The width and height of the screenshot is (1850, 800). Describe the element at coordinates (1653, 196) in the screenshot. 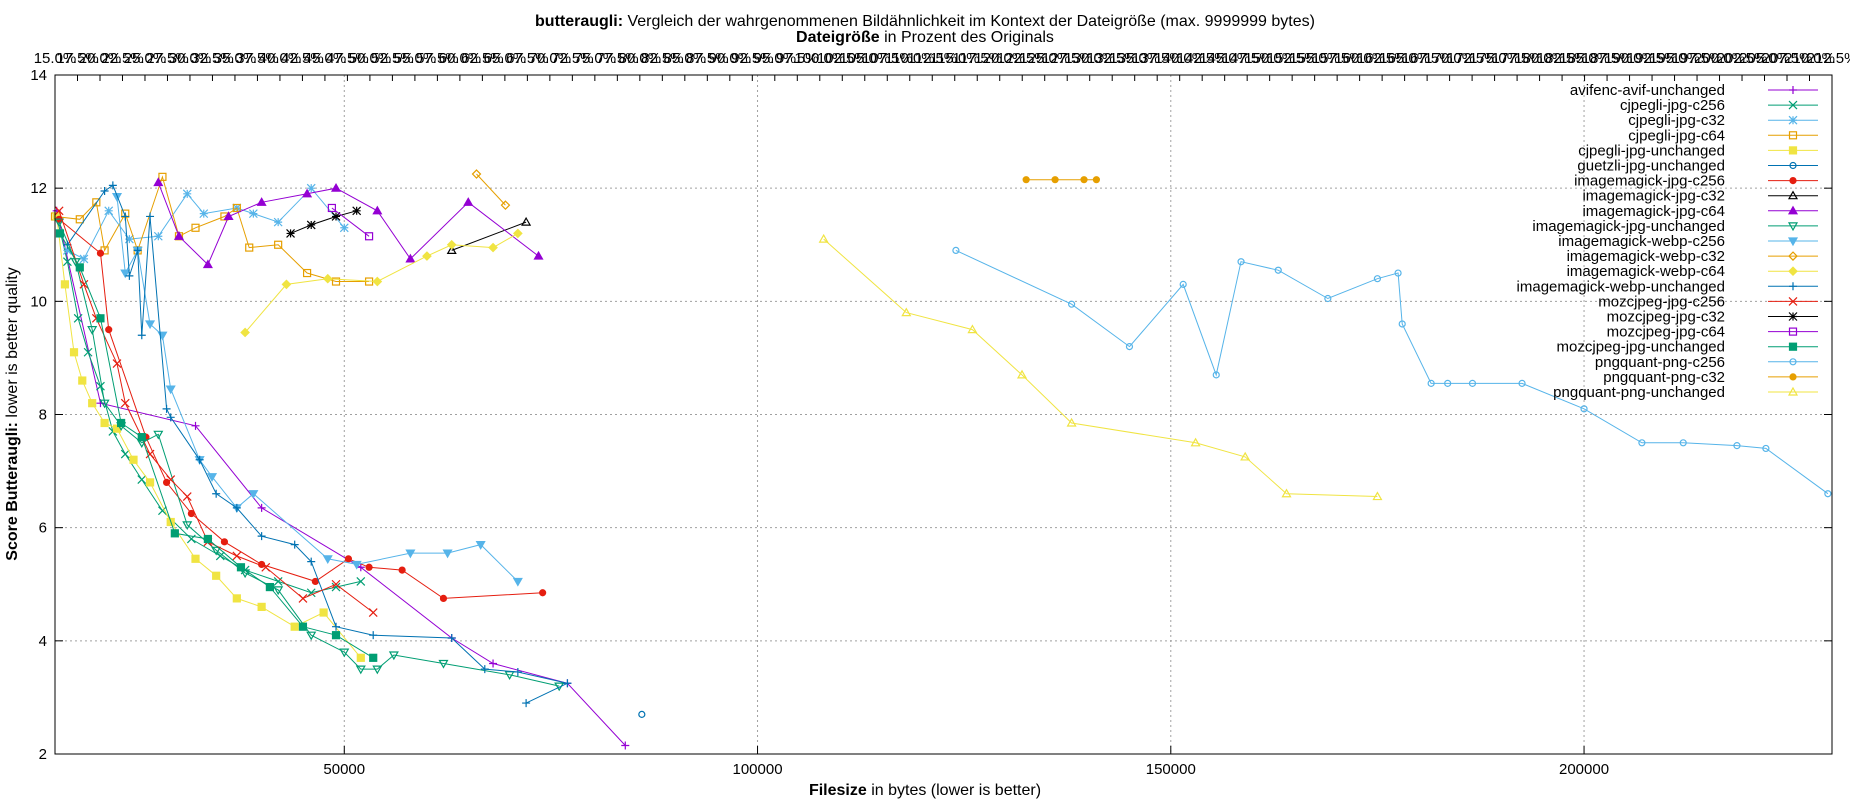

I see `legend-label: imagemagick-jpg-c32` at that location.